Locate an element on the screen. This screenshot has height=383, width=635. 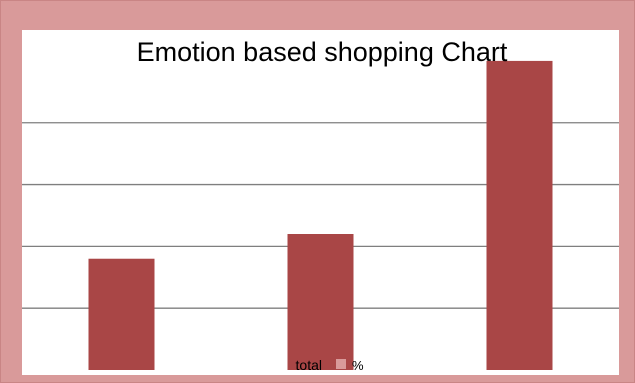
chart-title: Emotion based shopping Chart is located at coordinates (322, 52).